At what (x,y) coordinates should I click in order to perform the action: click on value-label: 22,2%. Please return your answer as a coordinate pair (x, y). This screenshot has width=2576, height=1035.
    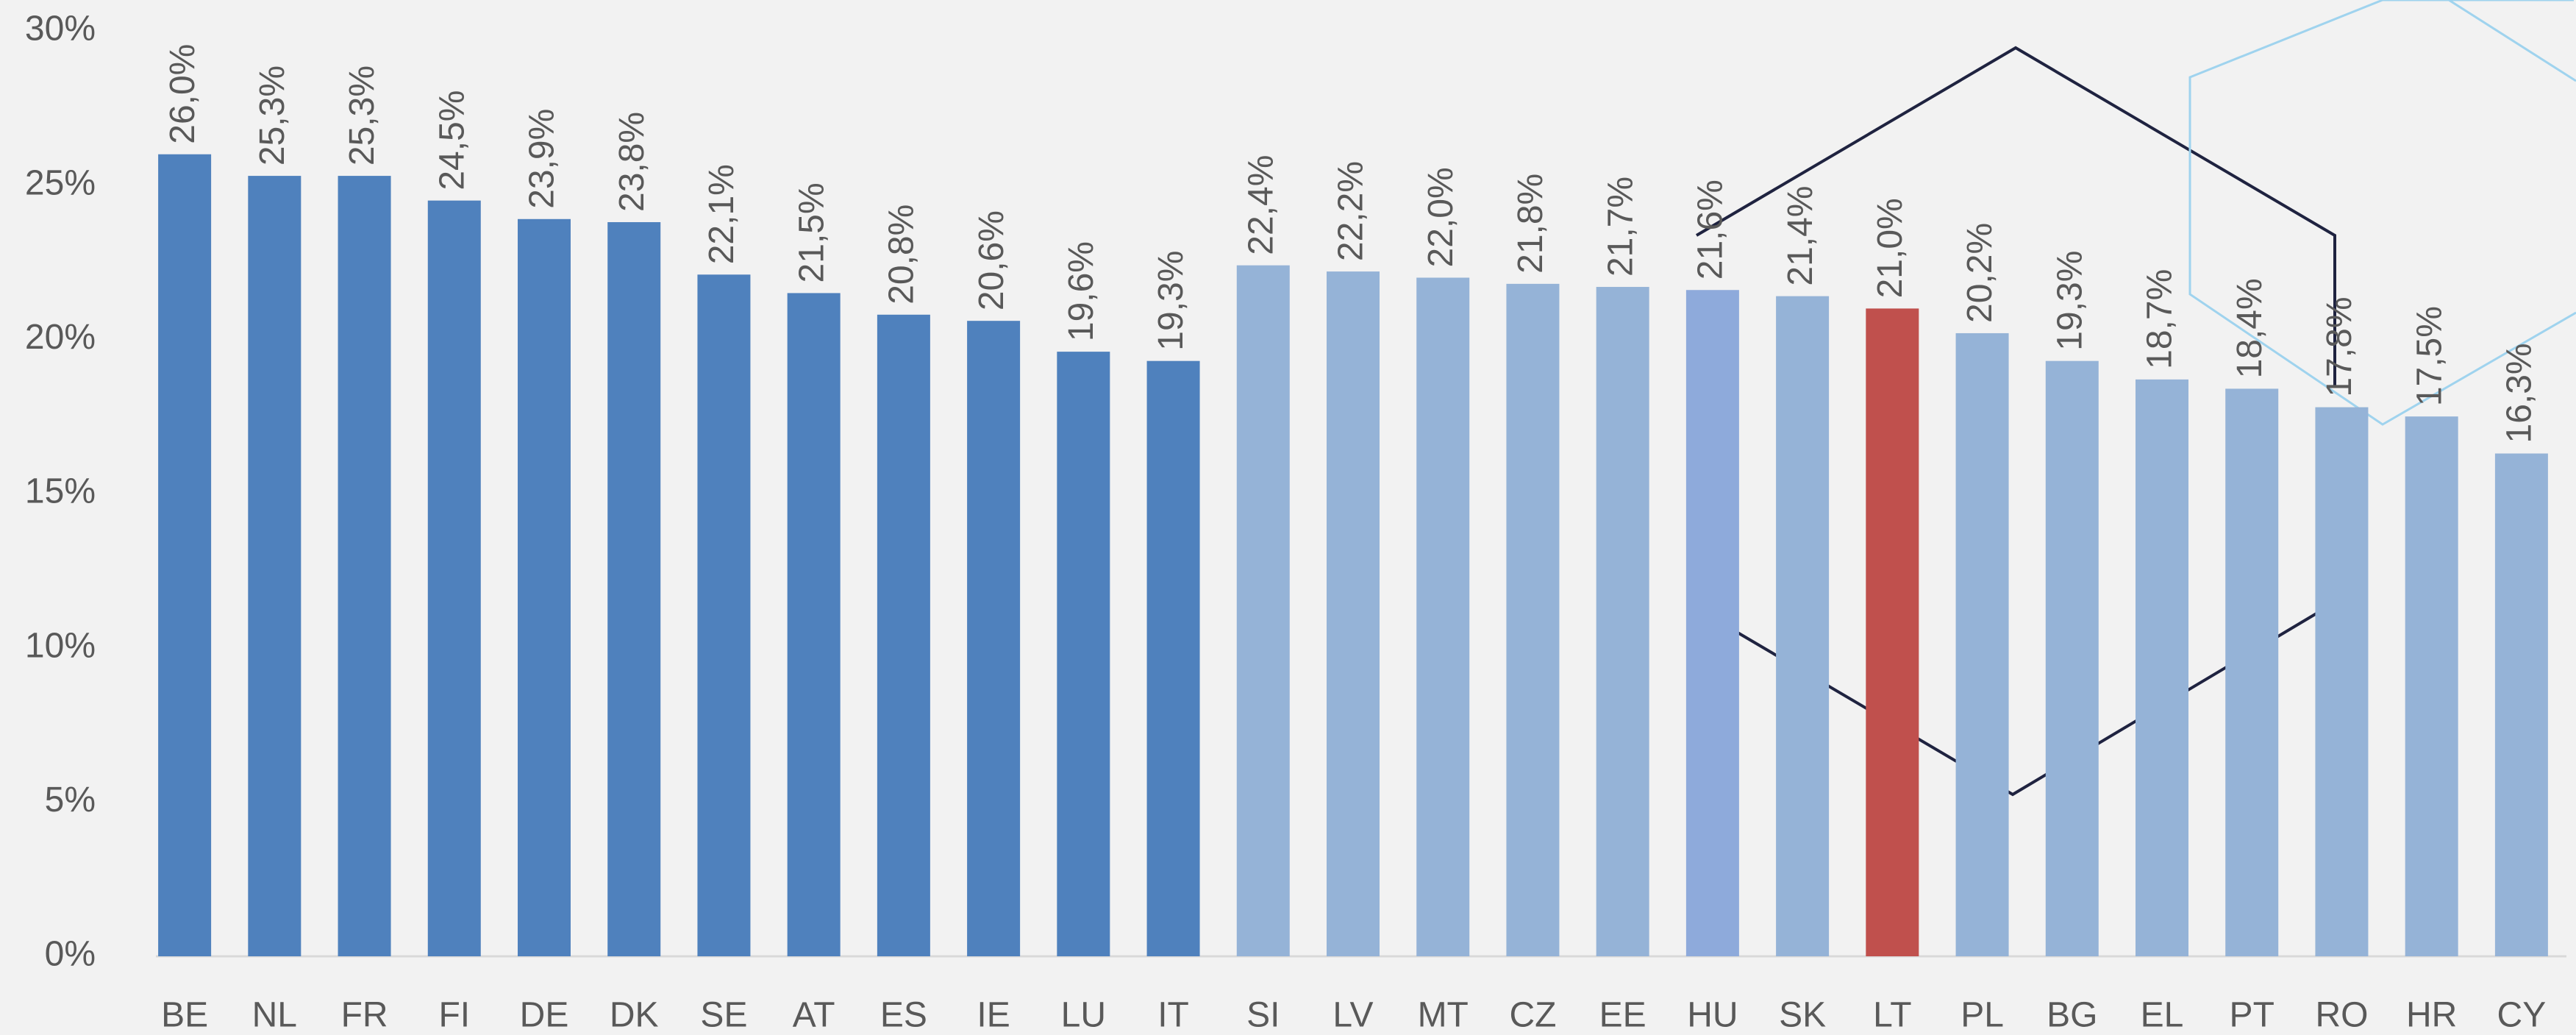
    Looking at the image, I should click on (1351, 211).